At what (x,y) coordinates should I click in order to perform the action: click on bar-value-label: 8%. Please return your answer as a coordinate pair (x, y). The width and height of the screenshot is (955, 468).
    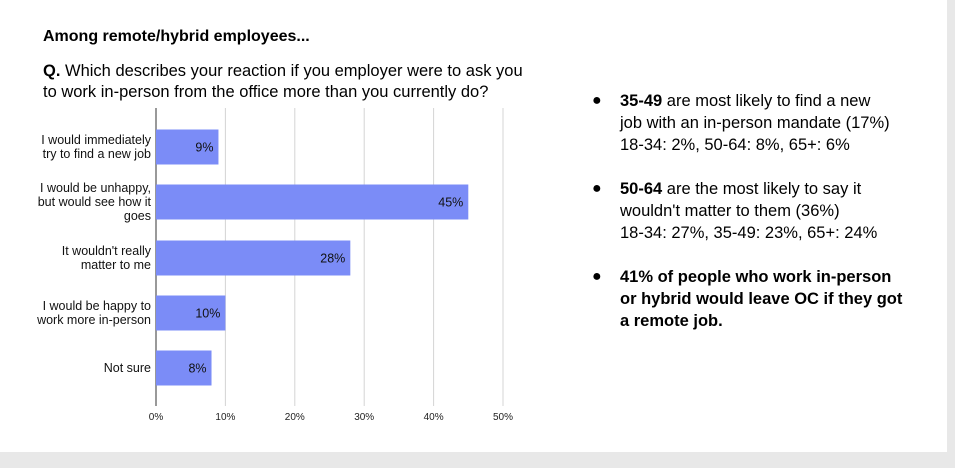
    Looking at the image, I should click on (197, 369).